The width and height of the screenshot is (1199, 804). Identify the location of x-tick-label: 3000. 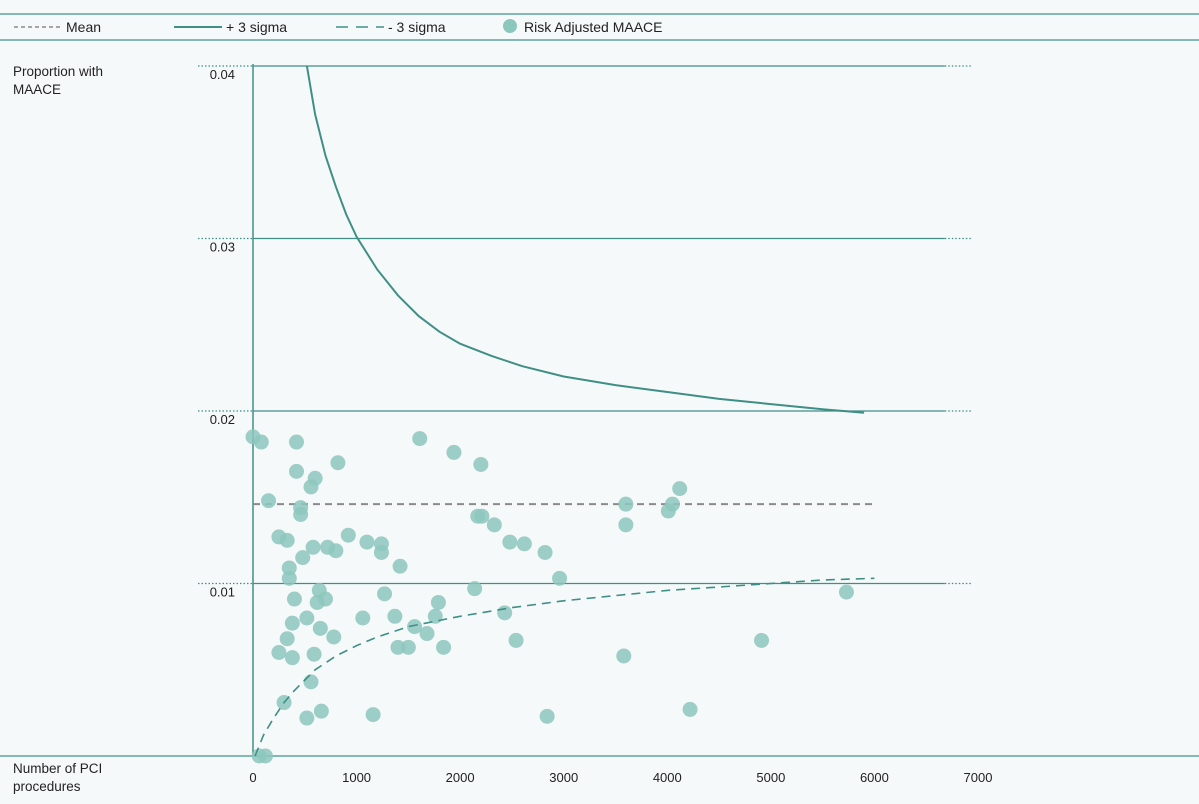
(563, 777).